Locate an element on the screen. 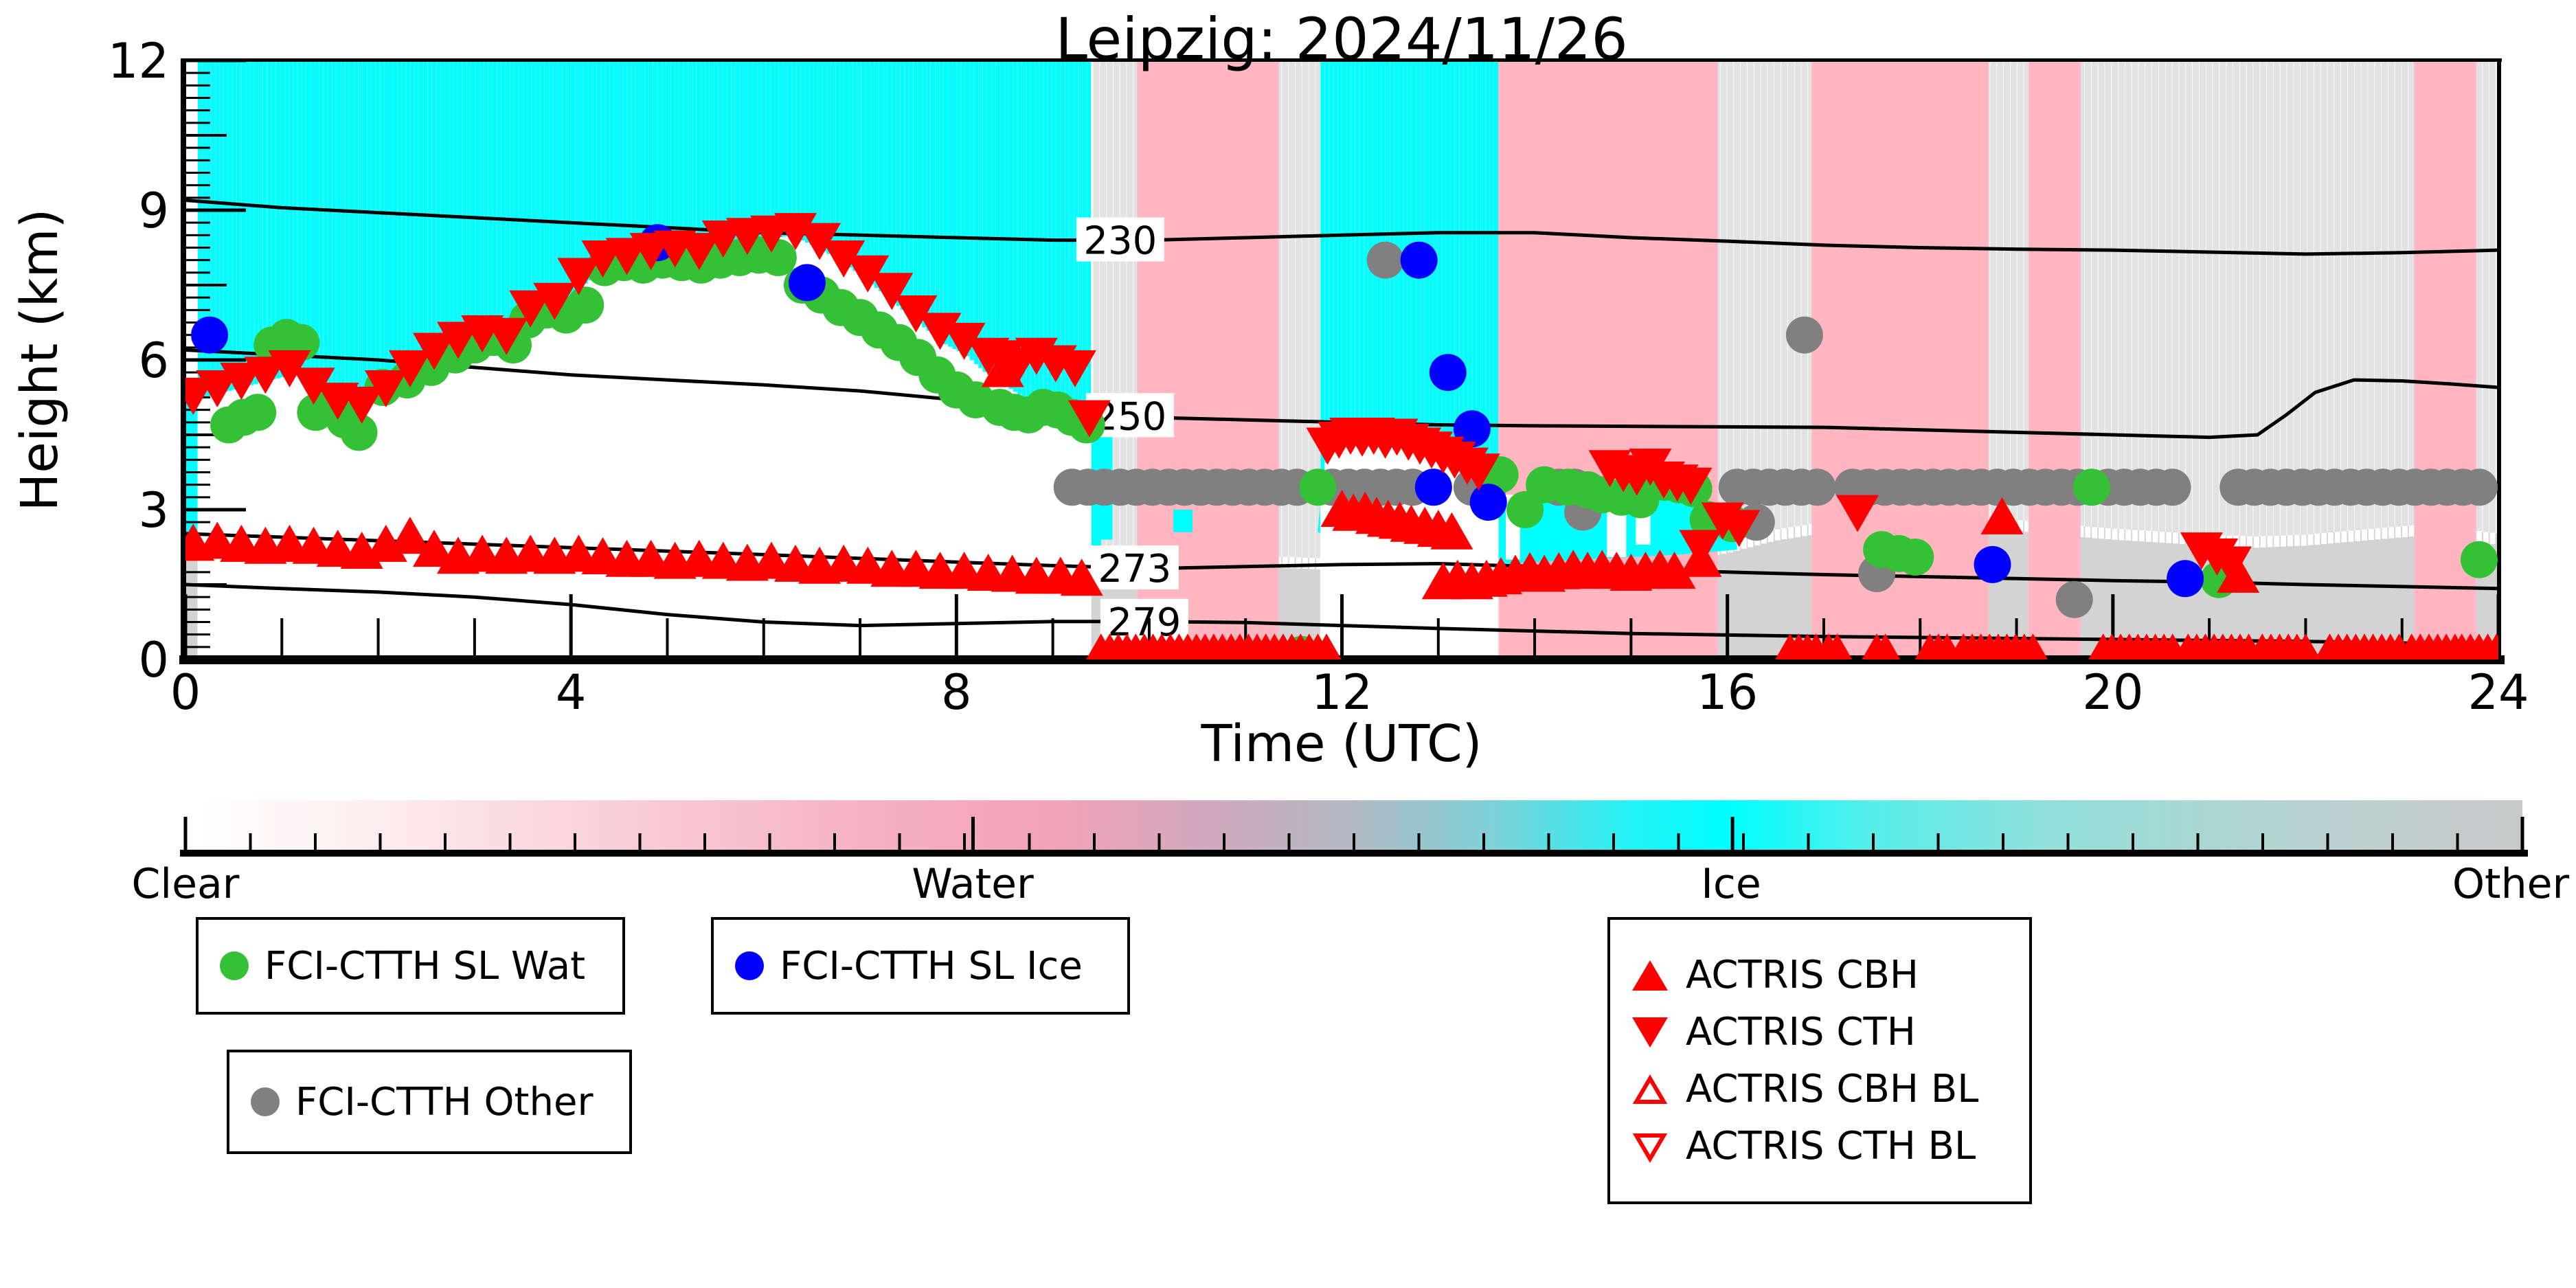 The image size is (2576, 1288). legend-actris-cth-bl-label: ACTRIS CTH BL is located at coordinates (1831, 1146).